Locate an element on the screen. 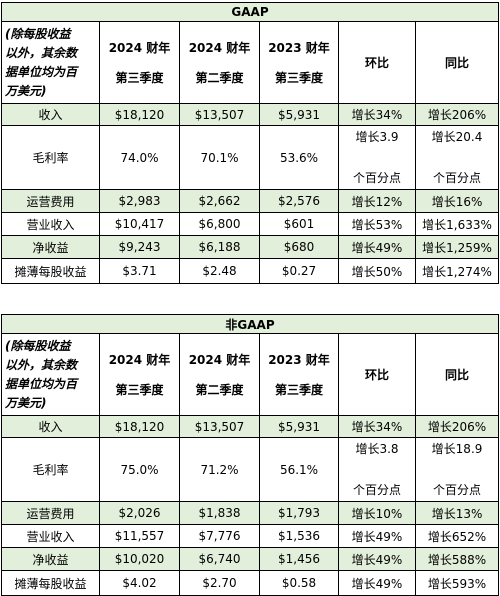  cell: $2,576 is located at coordinates (299, 201).